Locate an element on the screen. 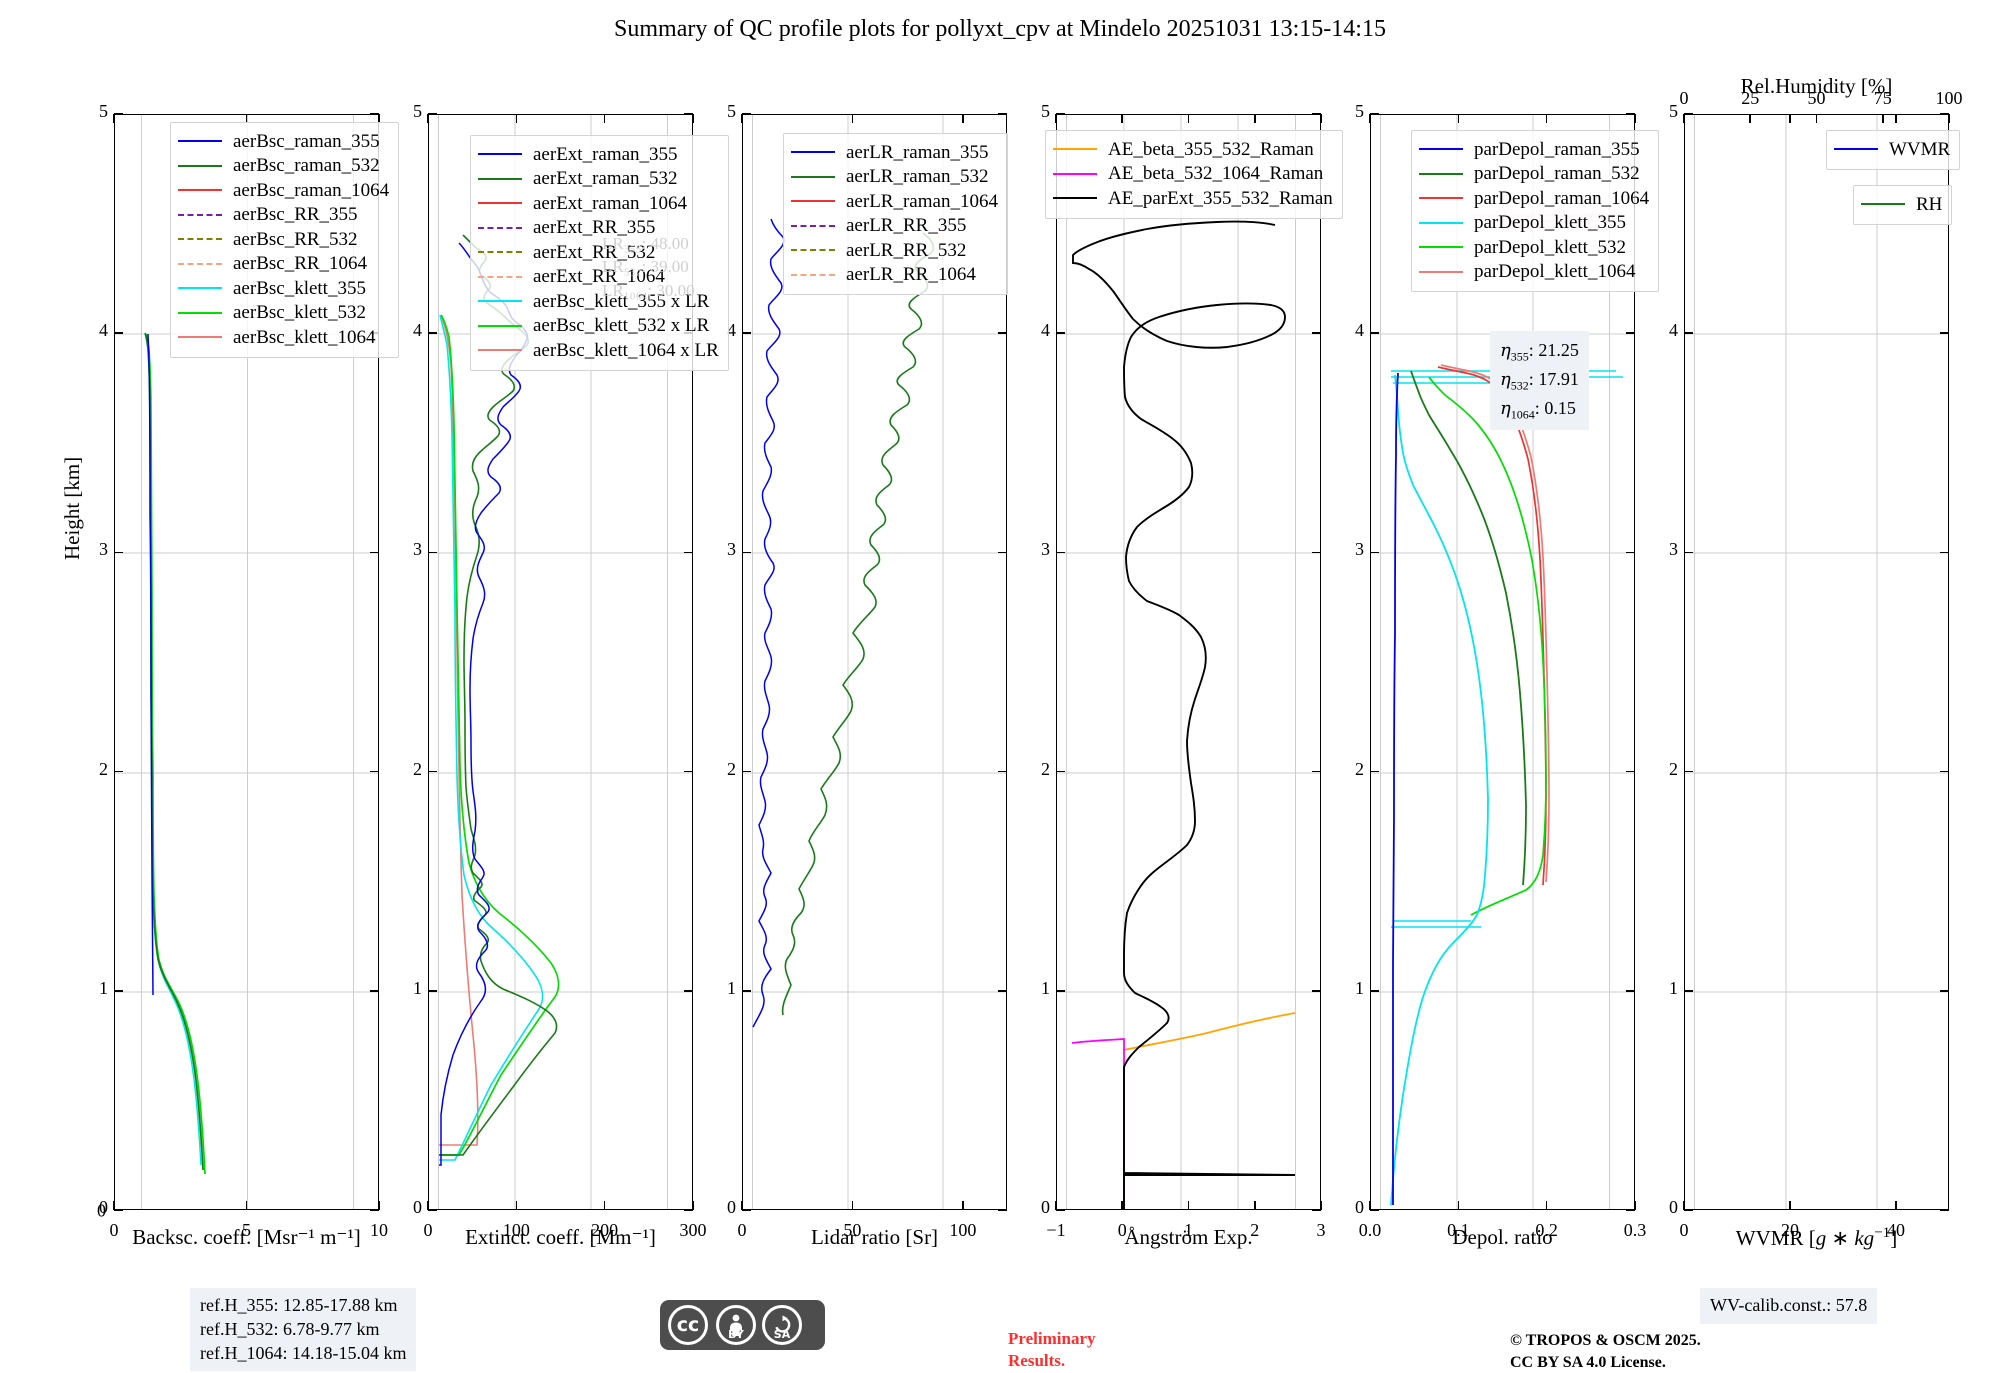  x-tick-label: 0.3 is located at coordinates (1635, 1230).